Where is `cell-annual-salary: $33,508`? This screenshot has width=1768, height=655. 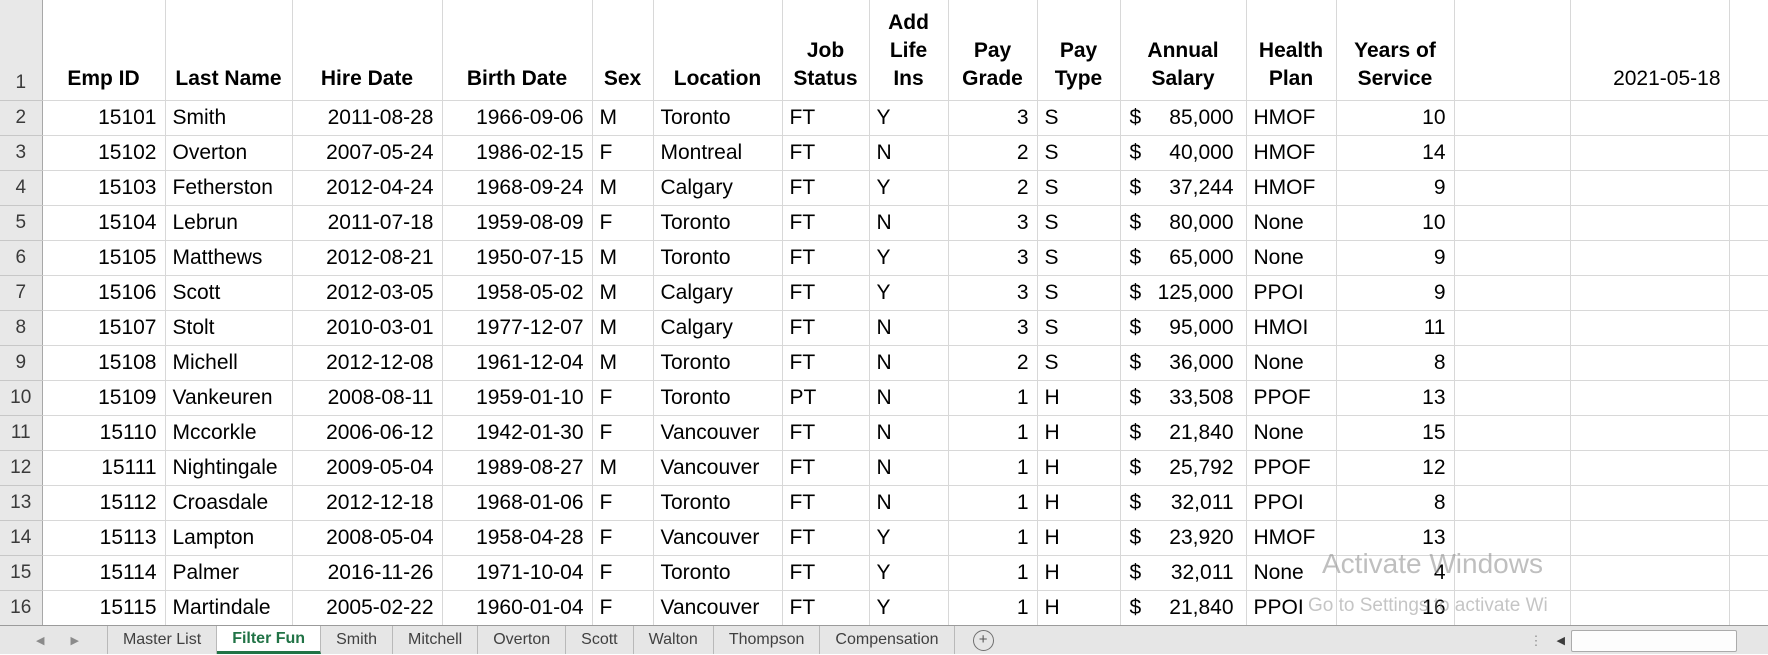 cell-annual-salary: $33,508 is located at coordinates (1183, 398).